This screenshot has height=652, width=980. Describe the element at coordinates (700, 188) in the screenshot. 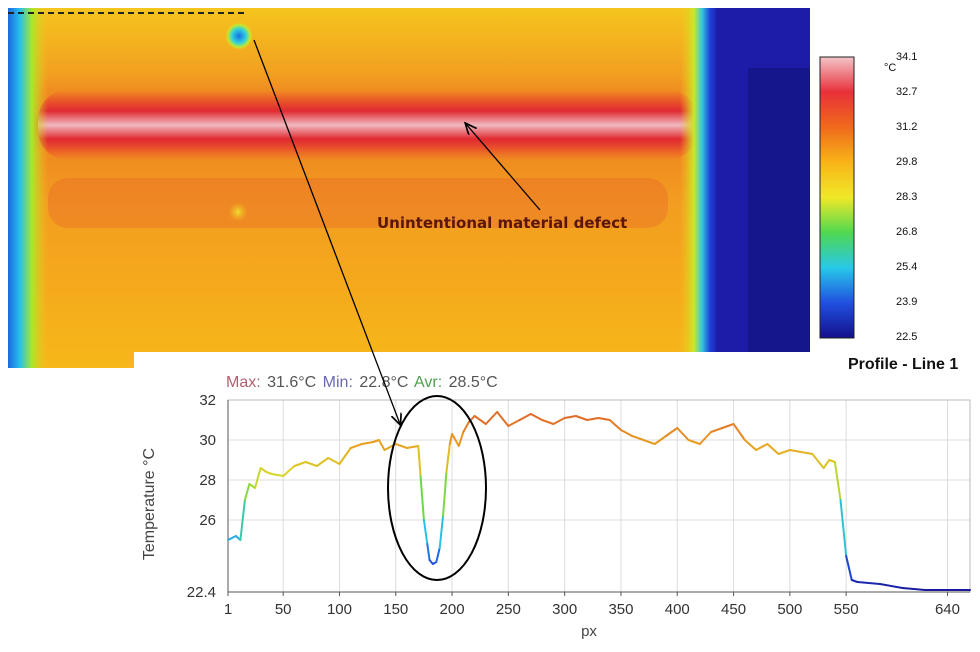

I see `right-cool-edge` at that location.